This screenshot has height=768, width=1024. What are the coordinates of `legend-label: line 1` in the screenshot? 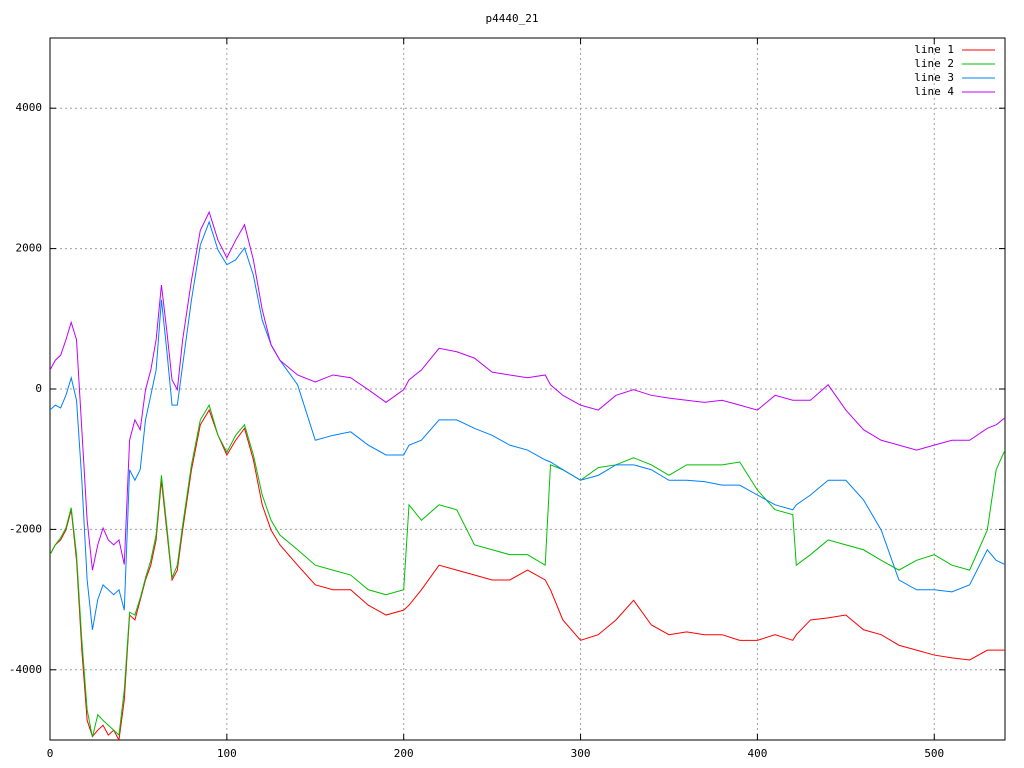 It's located at (934, 49).